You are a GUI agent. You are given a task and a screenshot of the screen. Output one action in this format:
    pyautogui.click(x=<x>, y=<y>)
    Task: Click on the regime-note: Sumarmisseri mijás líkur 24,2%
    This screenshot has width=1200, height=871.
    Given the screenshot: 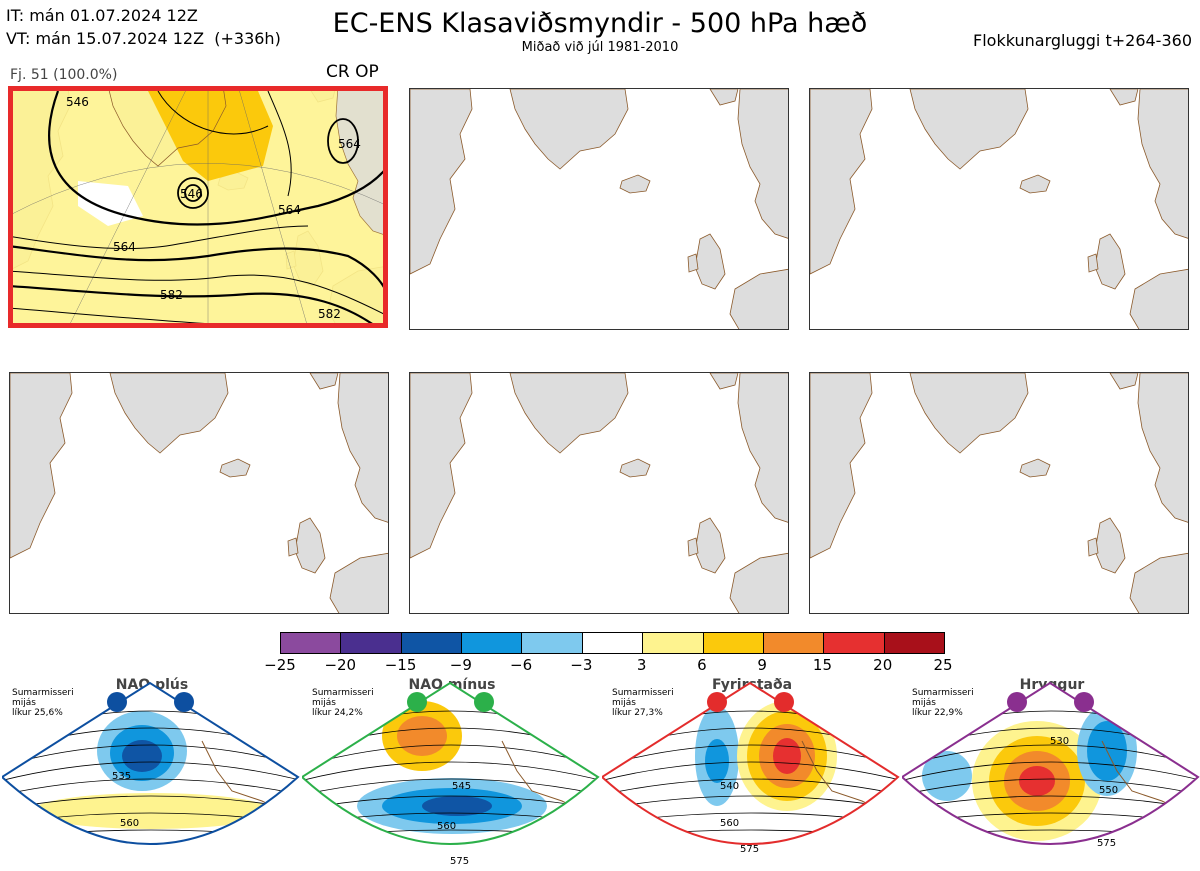 What is the action you would take?
    pyautogui.click(x=343, y=703)
    